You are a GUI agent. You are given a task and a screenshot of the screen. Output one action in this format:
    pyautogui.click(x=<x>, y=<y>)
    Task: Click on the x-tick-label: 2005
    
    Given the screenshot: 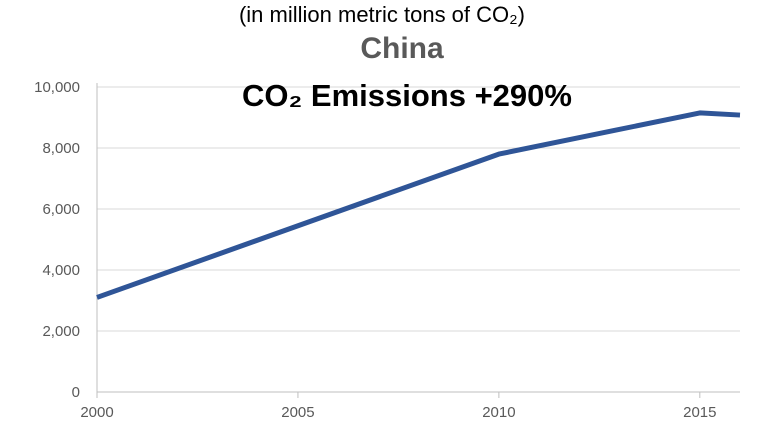 What is the action you would take?
    pyautogui.click(x=297, y=412)
    